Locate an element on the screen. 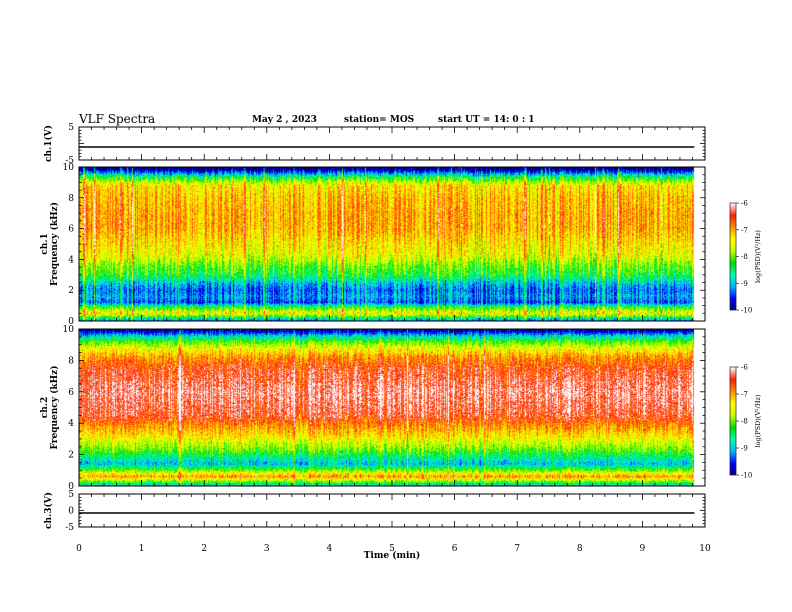 The image size is (792, 612). x-tick-label: 3 is located at coordinates (267, 549).